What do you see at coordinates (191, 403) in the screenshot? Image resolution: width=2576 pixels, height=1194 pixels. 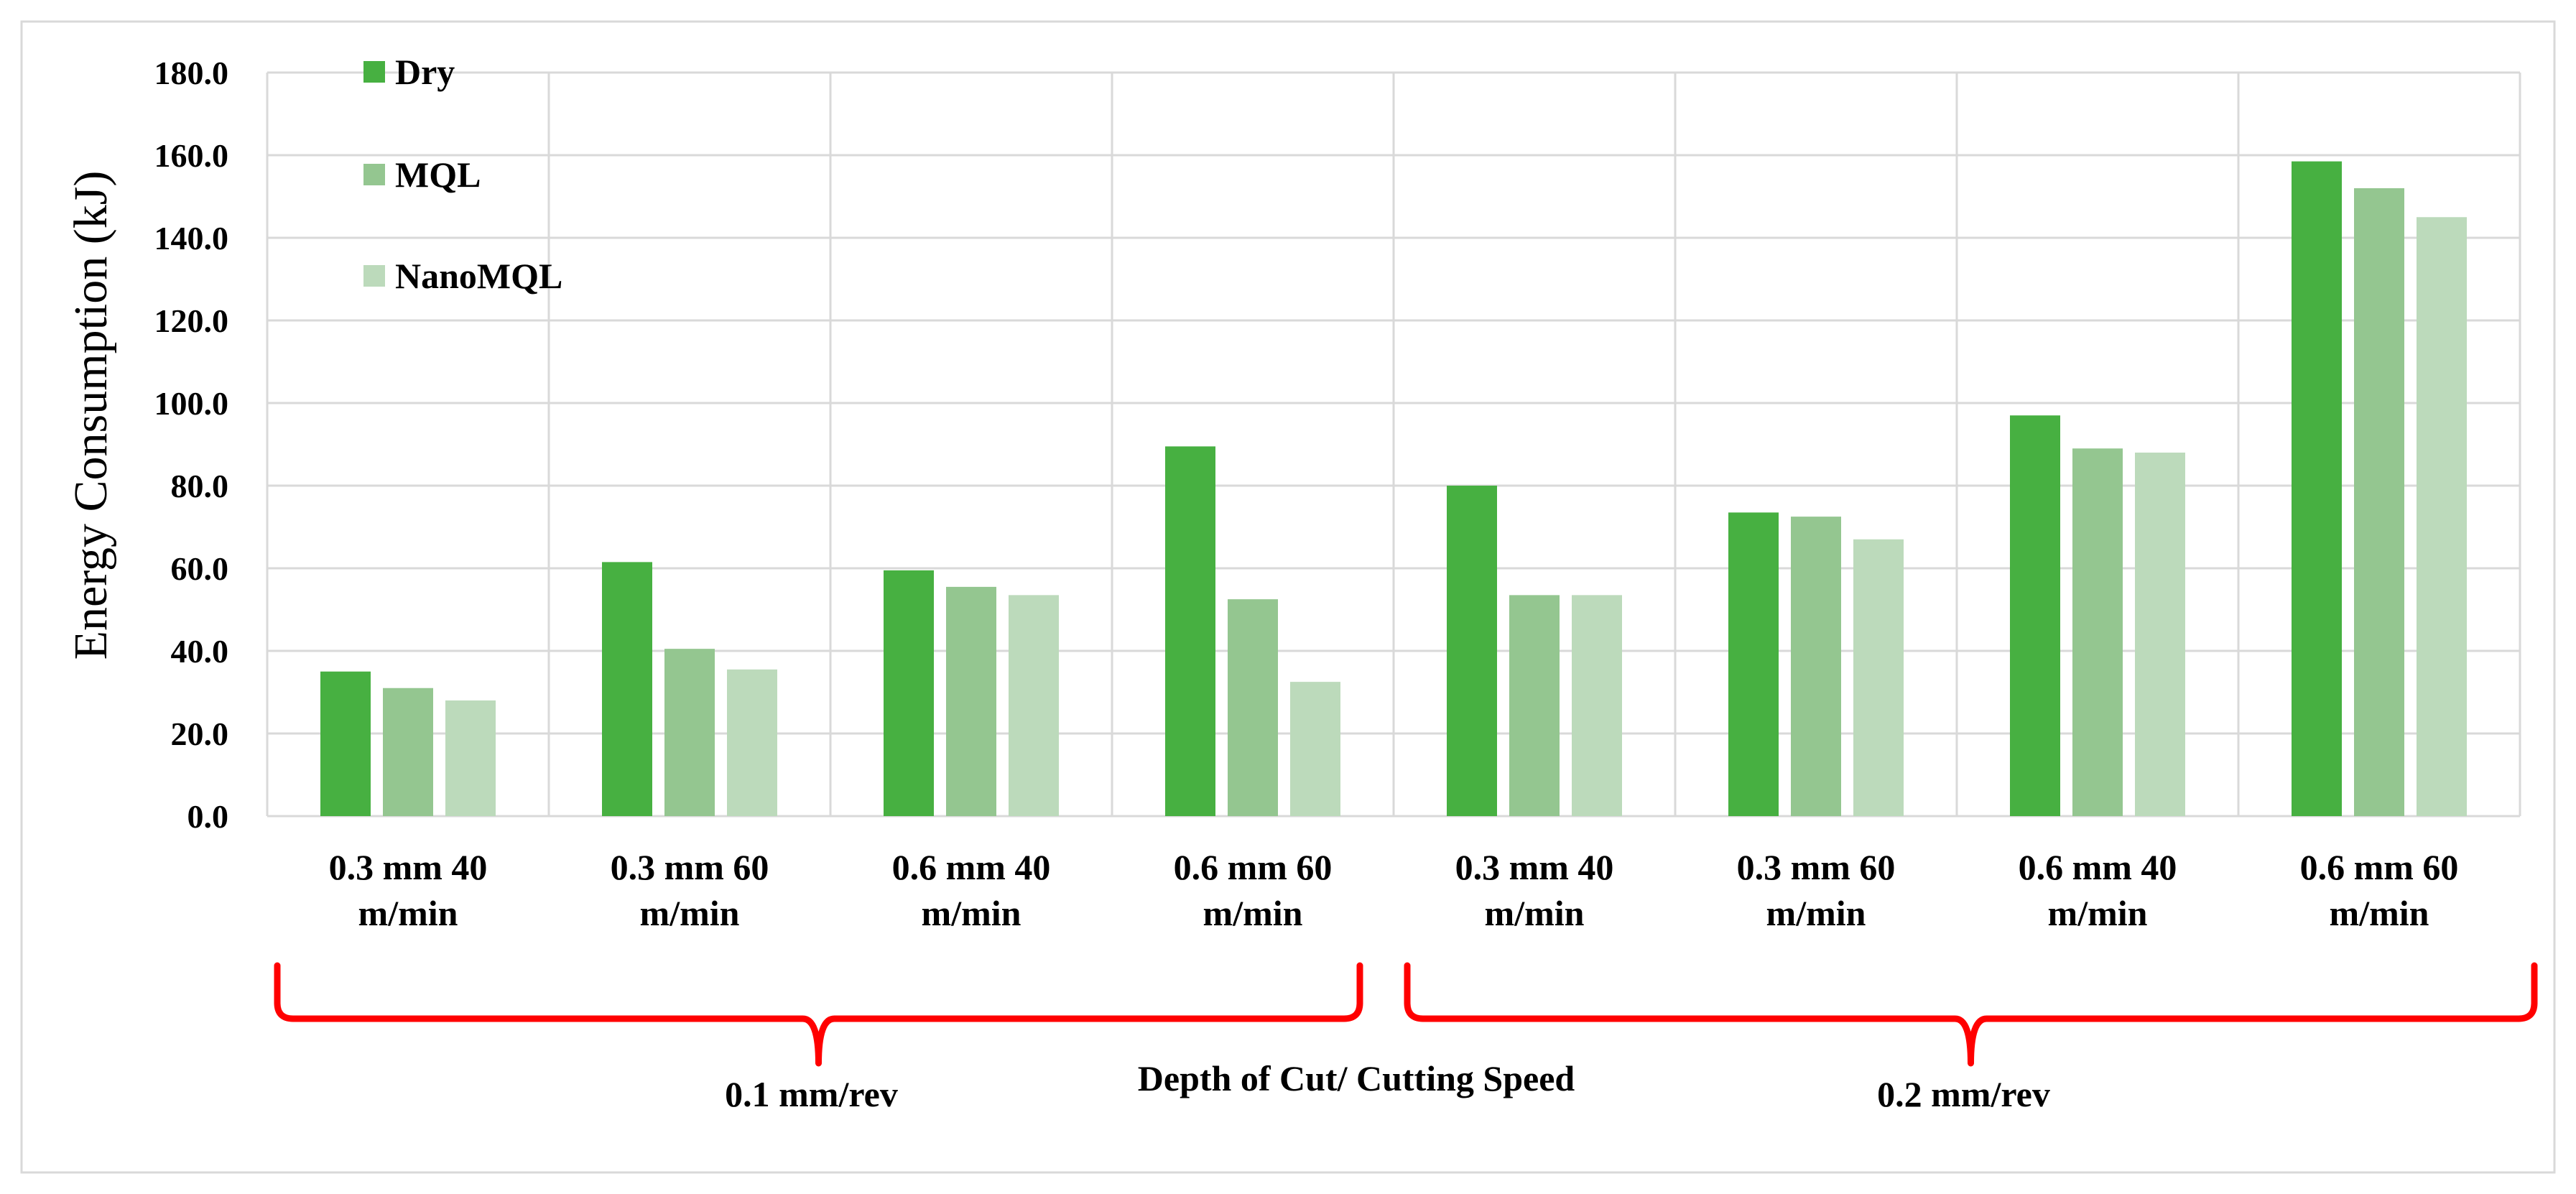 I see `y-tick-label: 100.0` at bounding box center [191, 403].